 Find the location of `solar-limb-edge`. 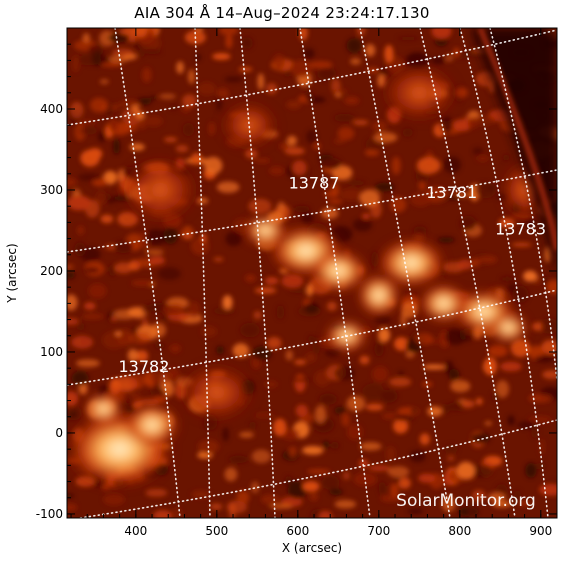

solar-limb-edge is located at coordinates (517, 139).